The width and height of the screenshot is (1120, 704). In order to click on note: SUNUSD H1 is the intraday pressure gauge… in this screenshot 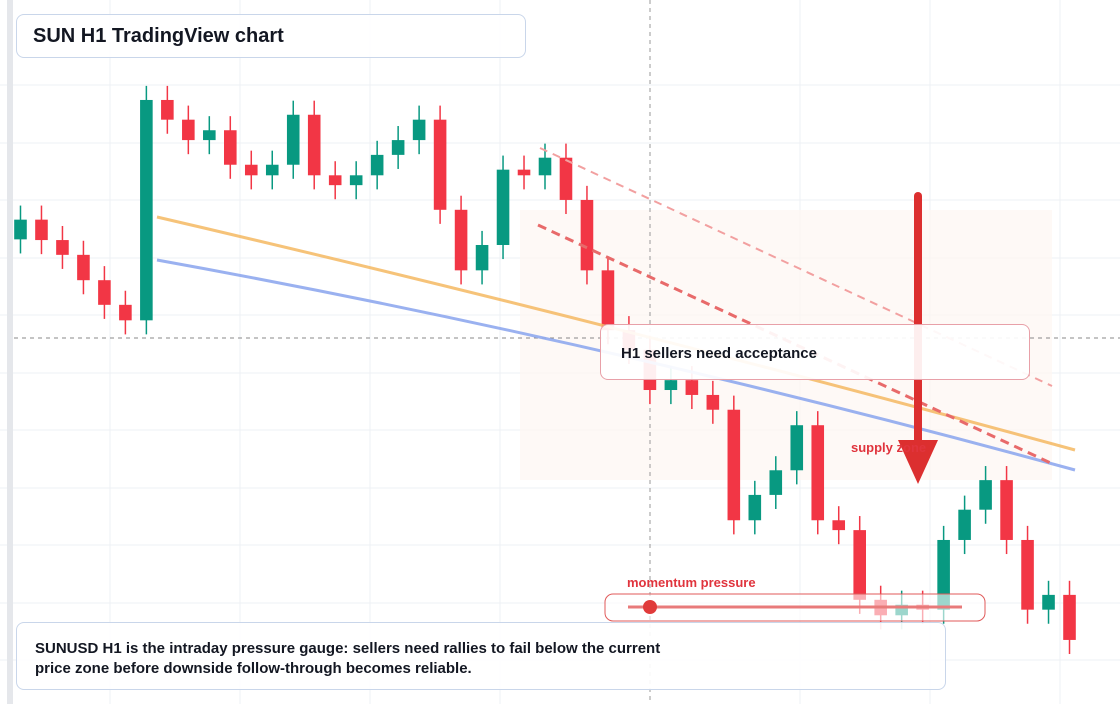, I will do `click(481, 656)`.